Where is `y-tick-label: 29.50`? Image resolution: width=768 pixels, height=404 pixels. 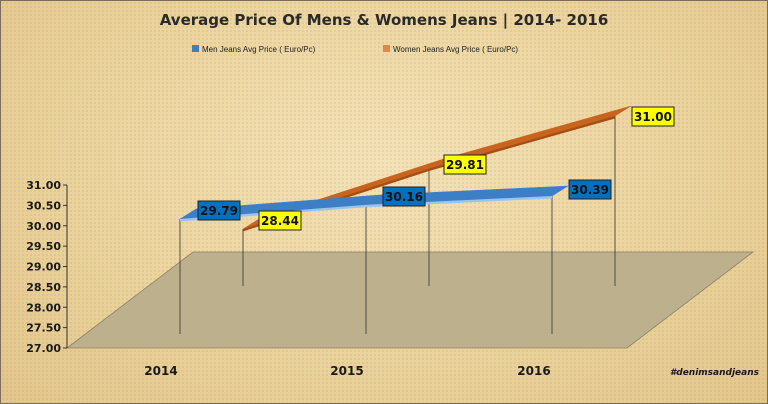
y-tick-label: 29.50 is located at coordinates (43, 246).